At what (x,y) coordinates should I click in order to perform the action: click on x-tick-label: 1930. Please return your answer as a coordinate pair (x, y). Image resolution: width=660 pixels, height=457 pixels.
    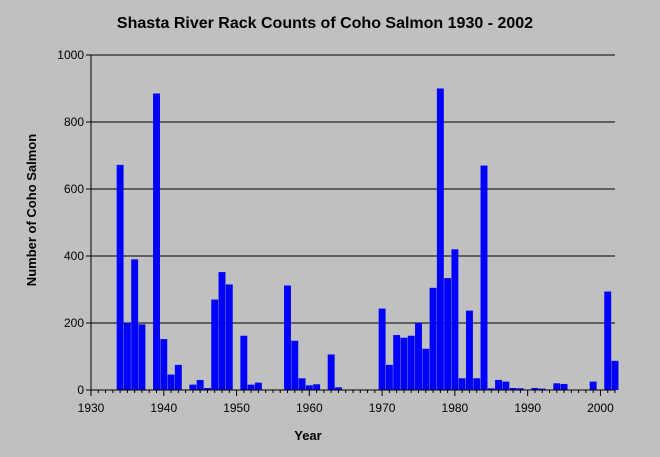
    Looking at the image, I should click on (91, 408).